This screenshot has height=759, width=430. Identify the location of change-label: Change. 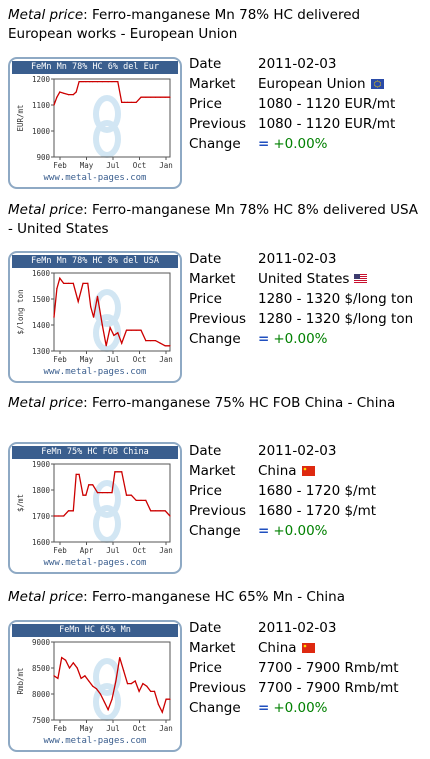
(215, 531).